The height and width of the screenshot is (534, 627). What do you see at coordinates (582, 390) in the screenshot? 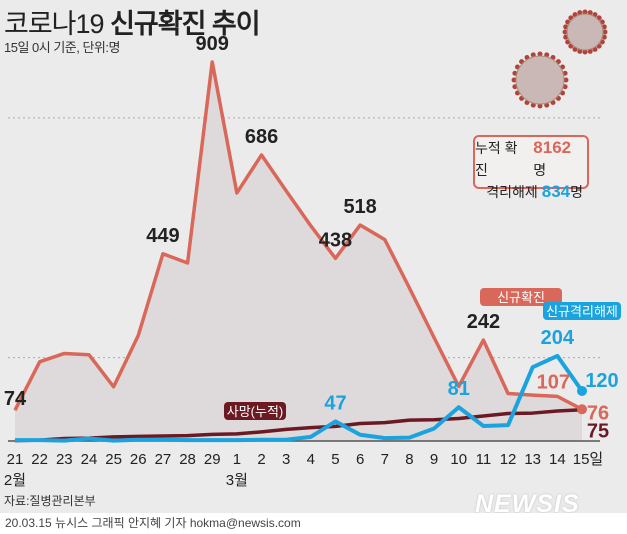
I see `end-point` at bounding box center [582, 390].